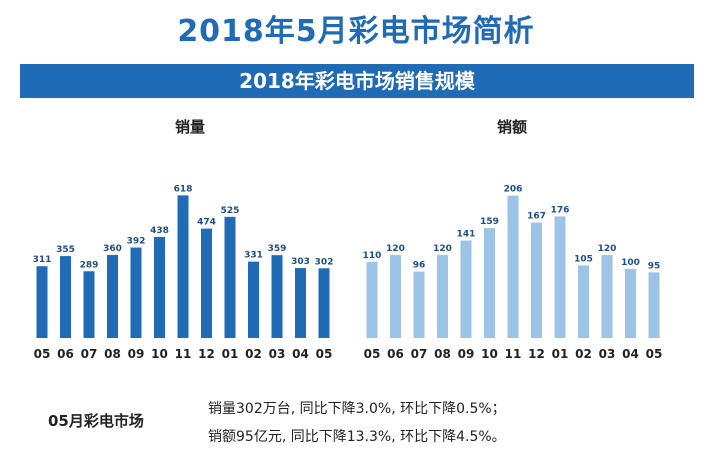 The width and height of the screenshot is (712, 464). What do you see at coordinates (277, 249) in the screenshot?
I see `volume-data-label: 359` at bounding box center [277, 249].